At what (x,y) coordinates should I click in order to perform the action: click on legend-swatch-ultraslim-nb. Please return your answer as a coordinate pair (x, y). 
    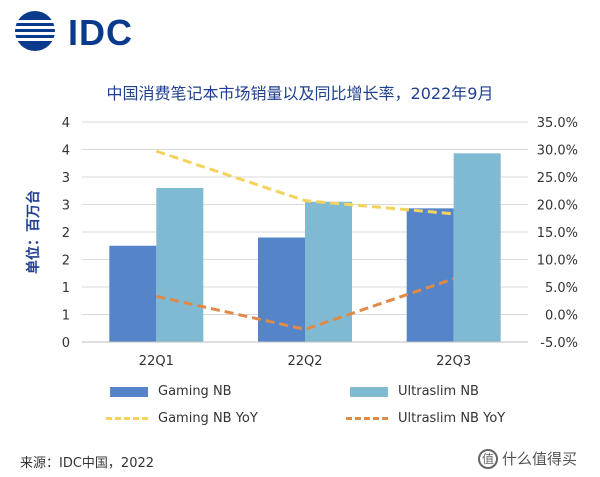
    Looking at the image, I should click on (369, 391).